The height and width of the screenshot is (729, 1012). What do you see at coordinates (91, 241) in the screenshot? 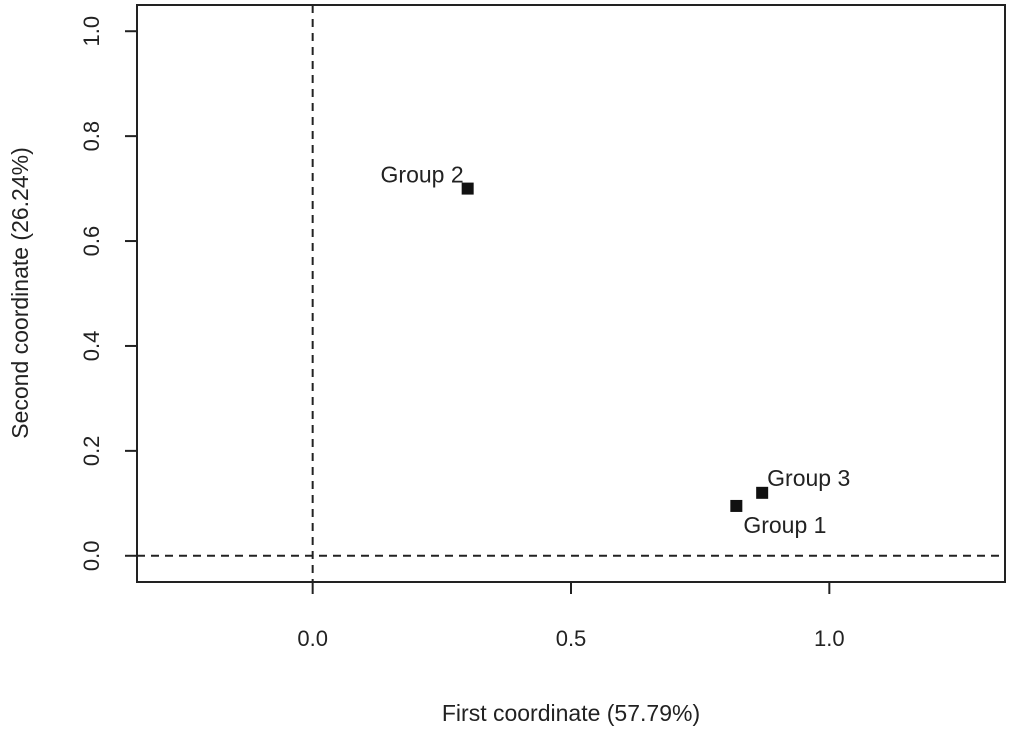
I see `y-tick-label: 0.6` at bounding box center [91, 241].